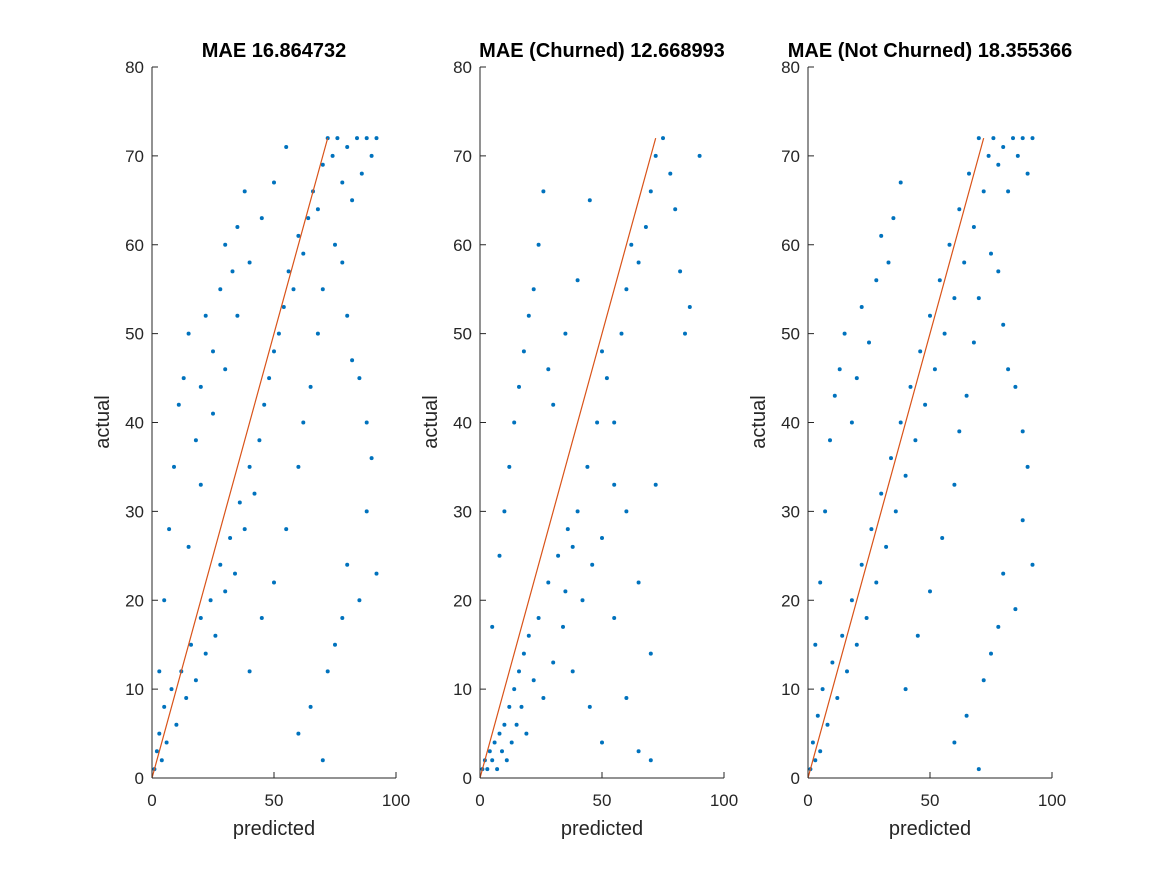  I want to click on y-tick-label: 60, so click(790, 245).